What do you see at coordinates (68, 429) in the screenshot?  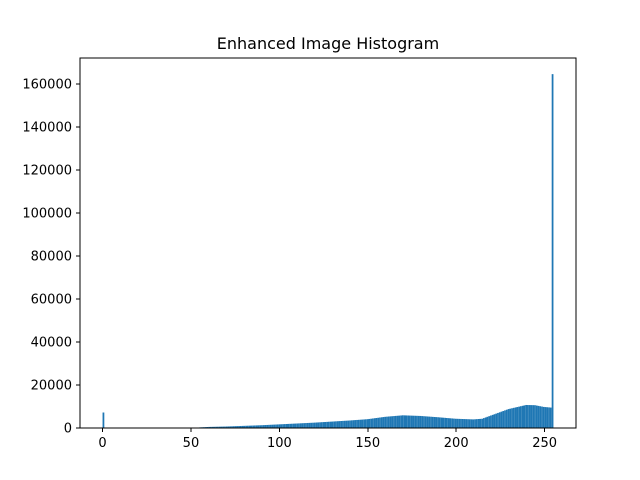 I see `y-tick-label: 0` at bounding box center [68, 429].